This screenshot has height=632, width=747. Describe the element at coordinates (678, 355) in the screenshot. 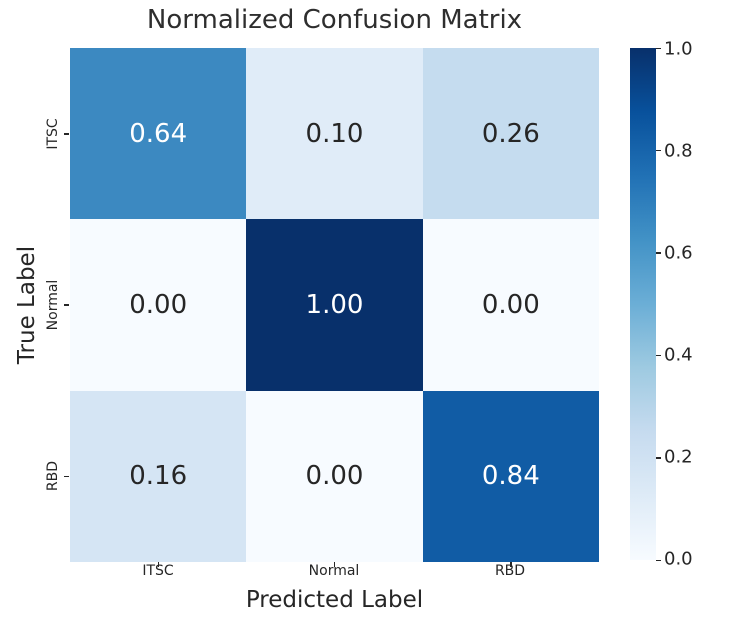

I see `colorbar-tick-label: 0.4` at that location.